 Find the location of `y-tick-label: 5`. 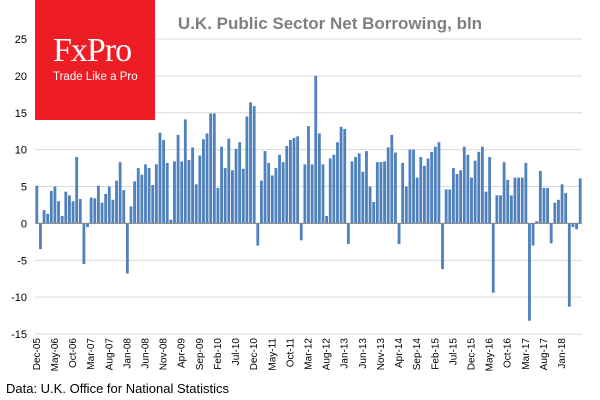

y-tick-label: 5 is located at coordinates (24, 188).